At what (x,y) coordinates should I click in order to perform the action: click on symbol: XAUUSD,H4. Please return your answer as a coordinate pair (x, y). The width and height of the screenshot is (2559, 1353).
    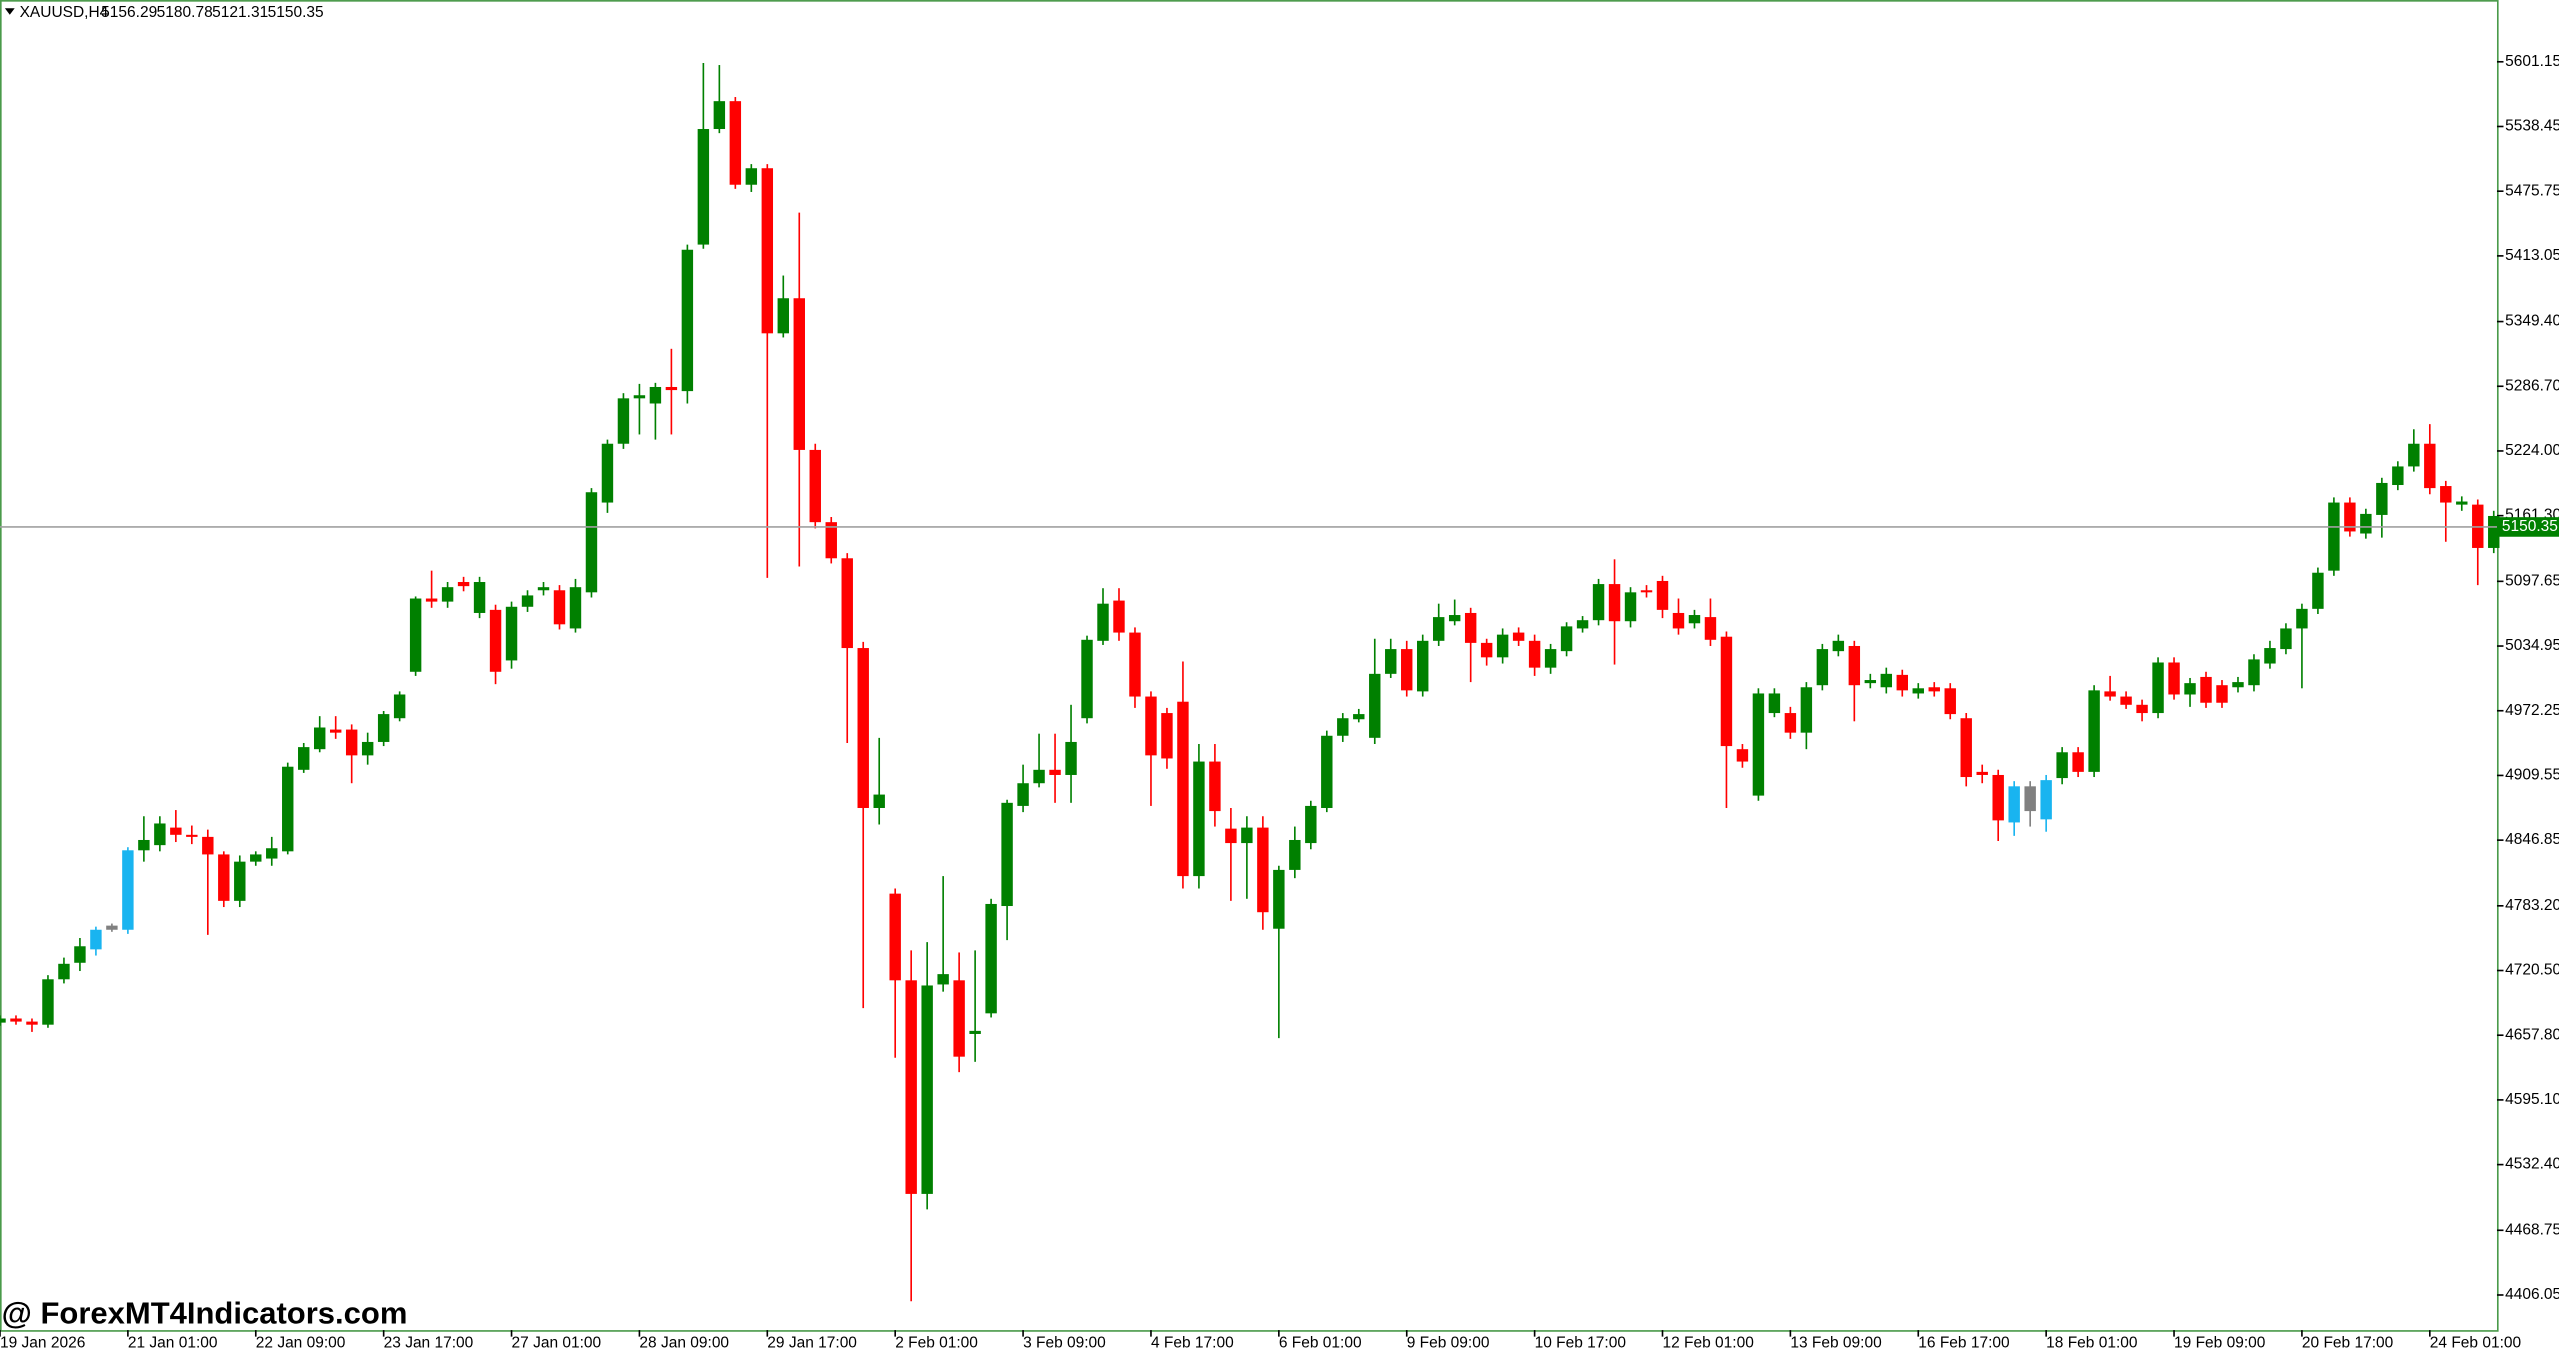
    Looking at the image, I should click on (64, 12).